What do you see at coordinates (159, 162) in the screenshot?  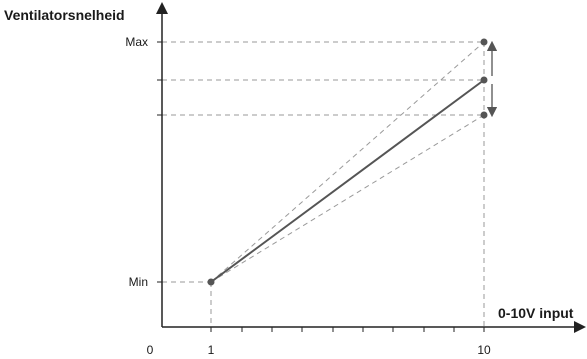 I see `y-tick-marks` at bounding box center [159, 162].